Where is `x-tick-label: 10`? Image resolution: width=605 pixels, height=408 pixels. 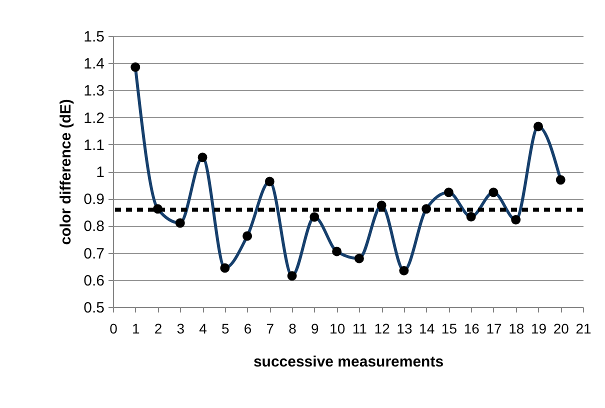
x-tick-label: 10 is located at coordinates (338, 328).